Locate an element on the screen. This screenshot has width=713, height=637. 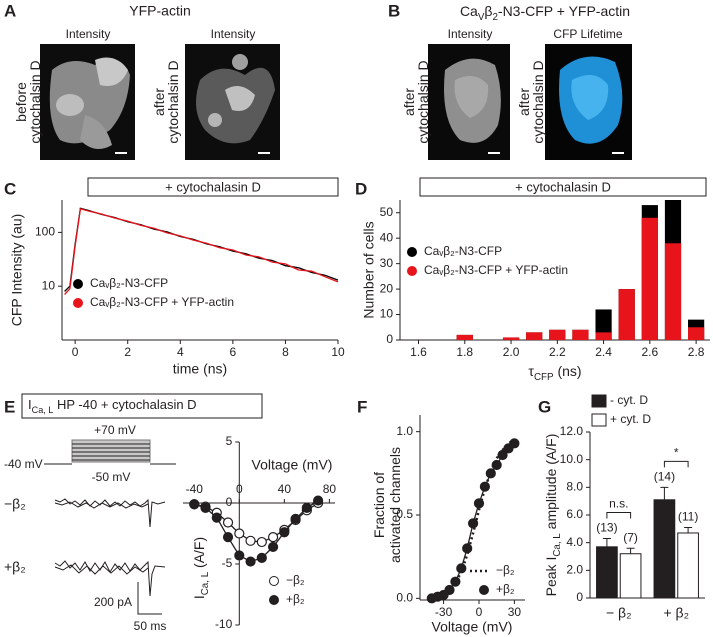
n-label: (13) is located at coordinates (606, 528).